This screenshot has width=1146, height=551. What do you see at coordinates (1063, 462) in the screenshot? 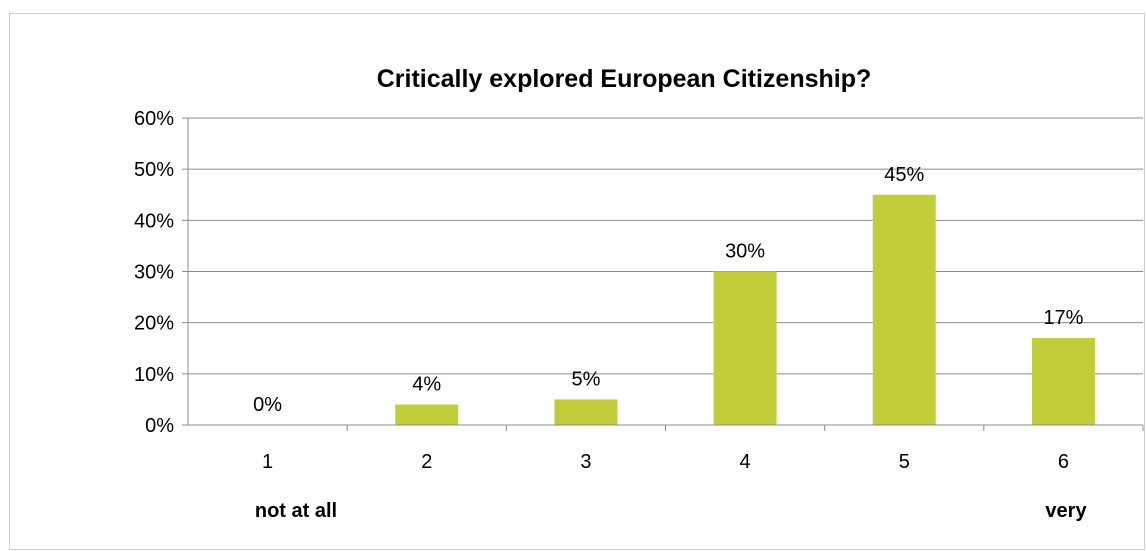
I see `x-tick-label-6: 6` at bounding box center [1063, 462].